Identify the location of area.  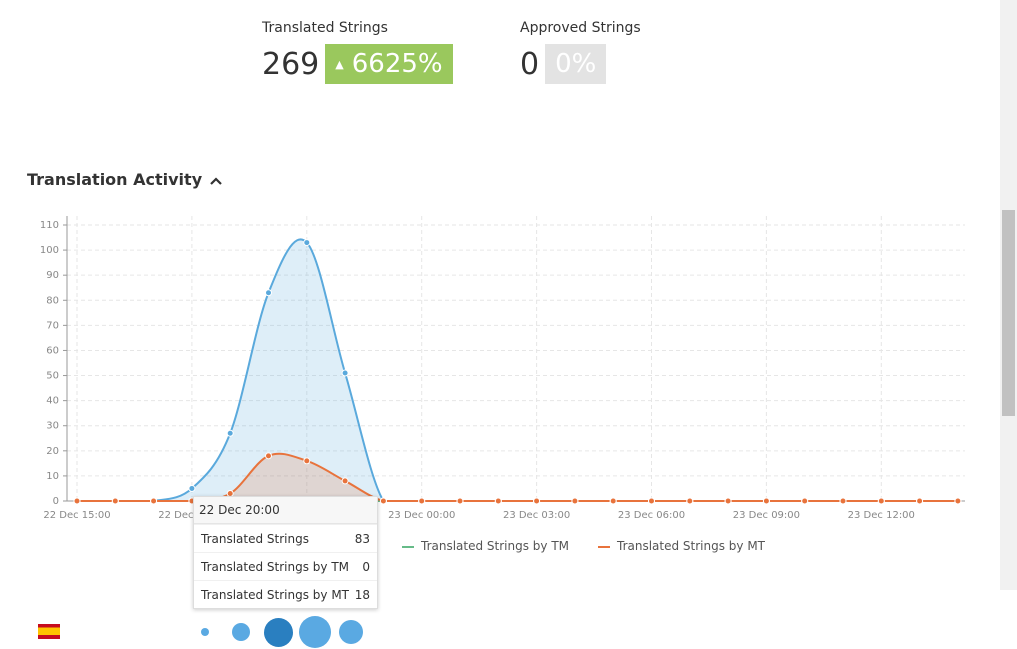
(517, 477).